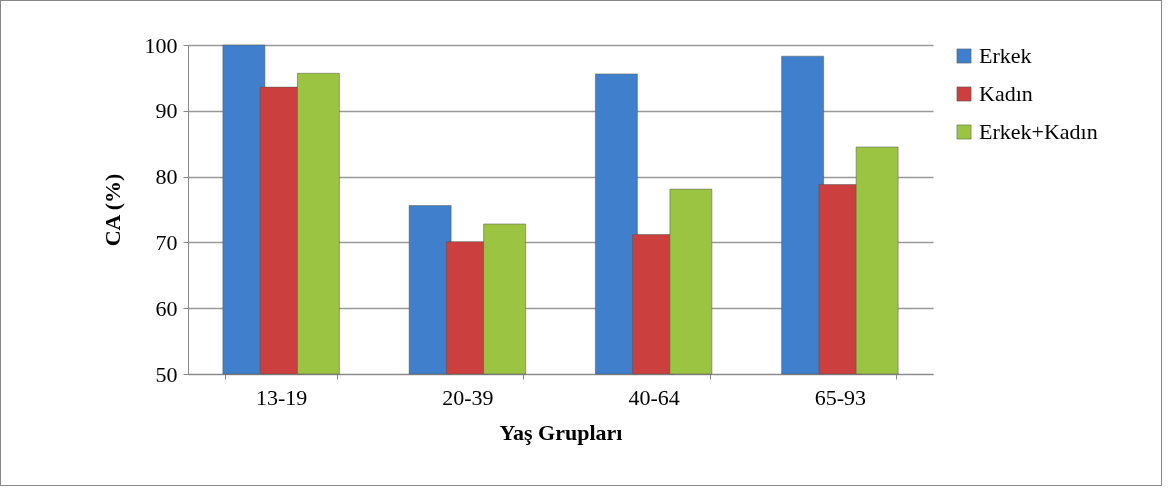  I want to click on y-tick-label: 90, so click(166, 111).